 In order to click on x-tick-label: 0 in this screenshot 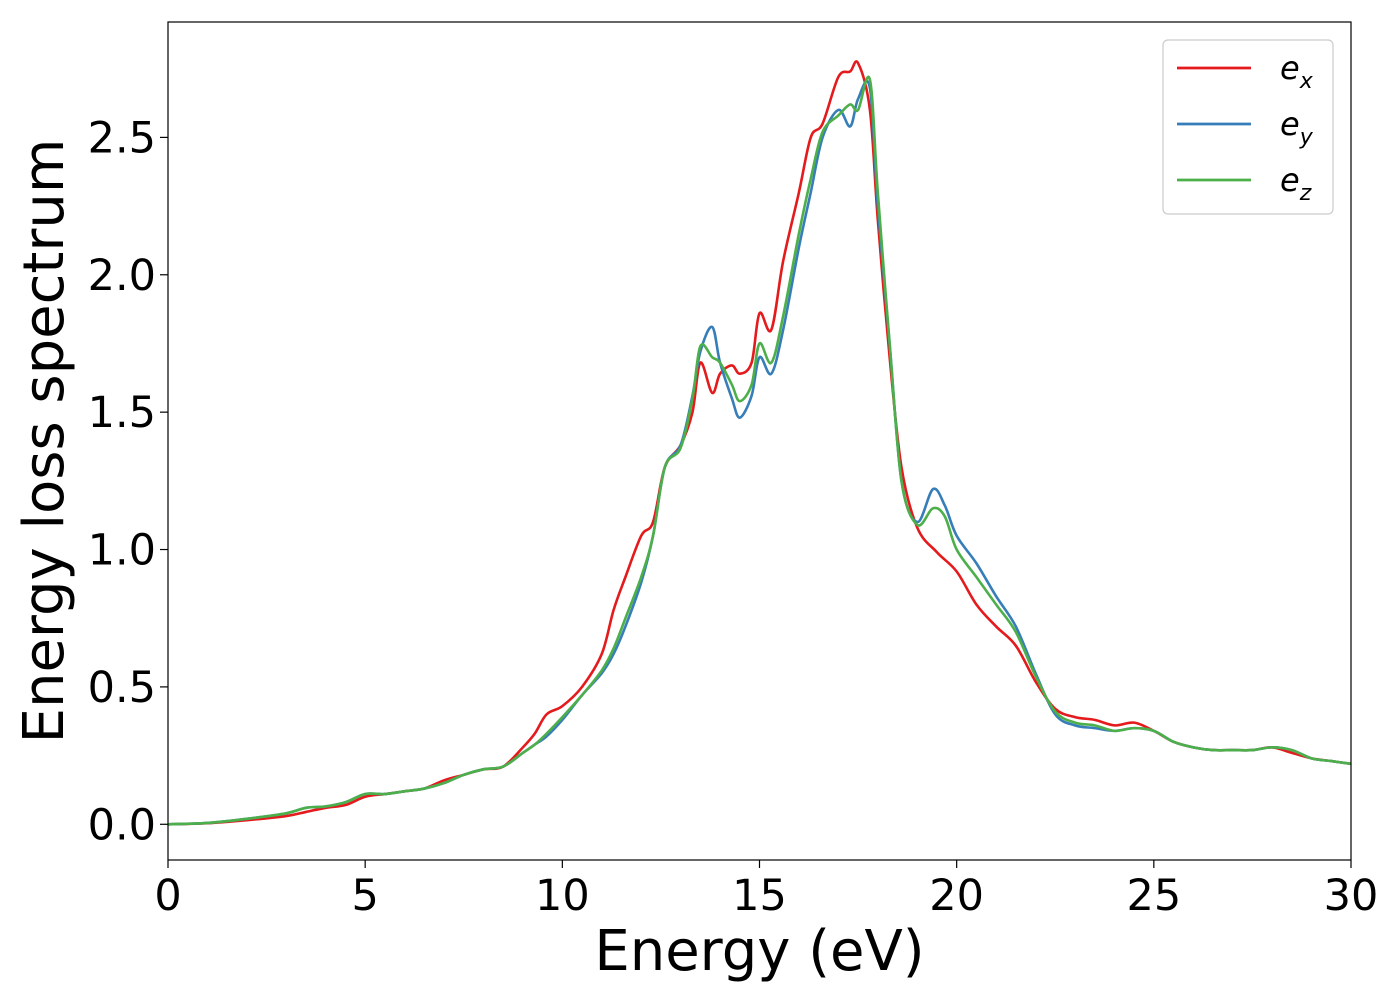, I will do `click(167, 896)`.